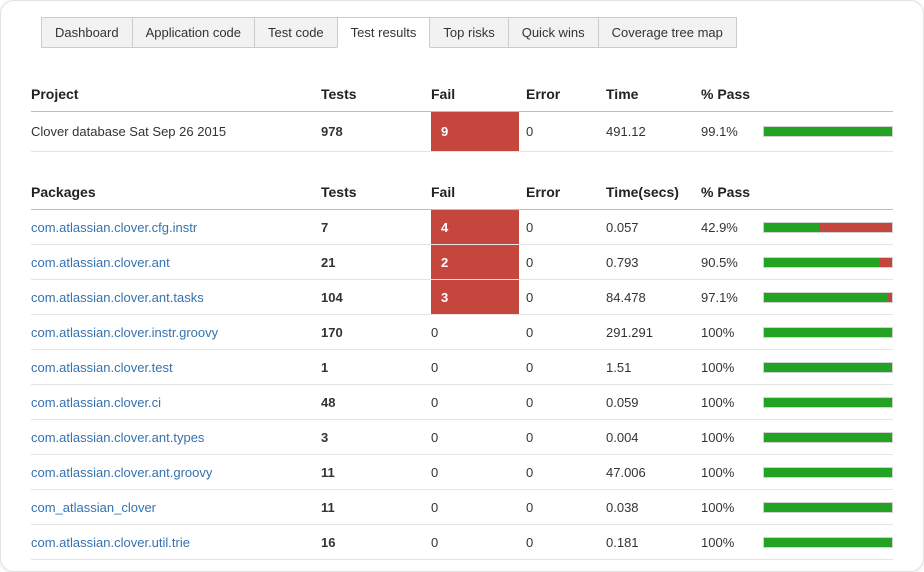 This screenshot has width=924, height=572. What do you see at coordinates (332, 332) in the screenshot?
I see `tests-count: 170` at bounding box center [332, 332].